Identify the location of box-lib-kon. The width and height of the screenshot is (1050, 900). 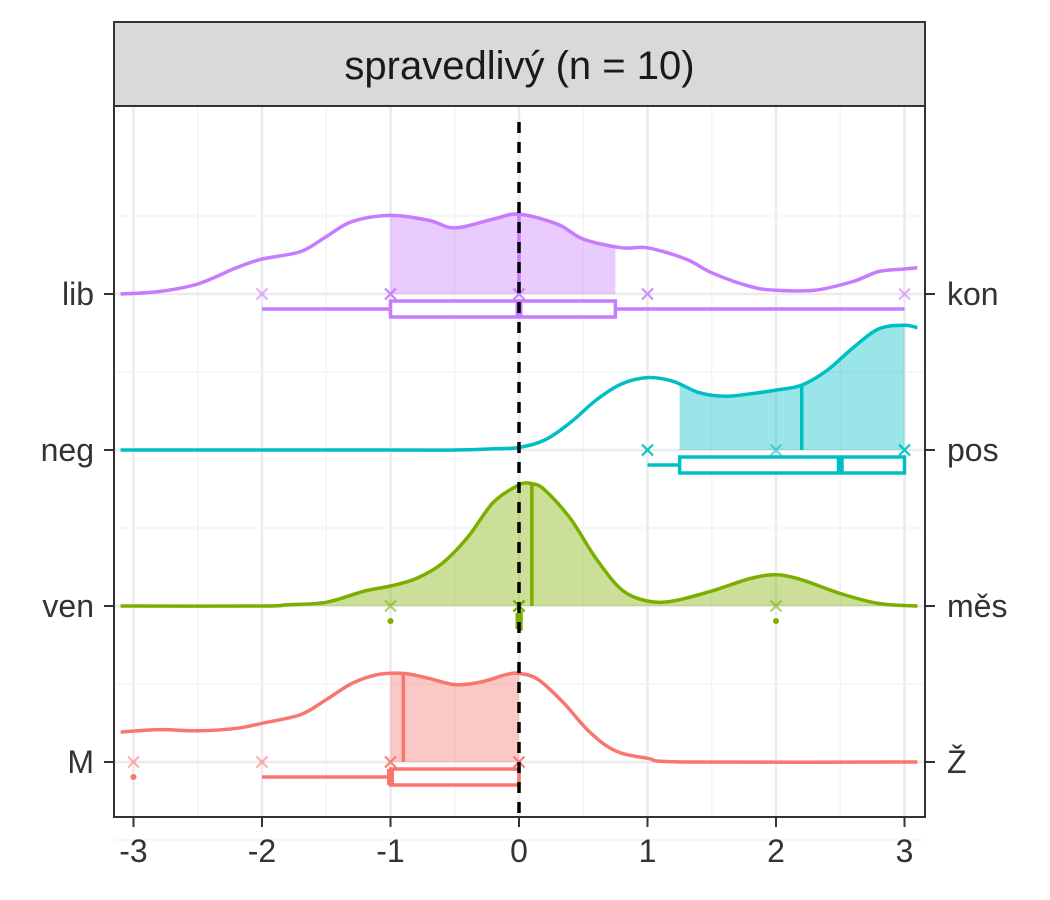
(503, 309).